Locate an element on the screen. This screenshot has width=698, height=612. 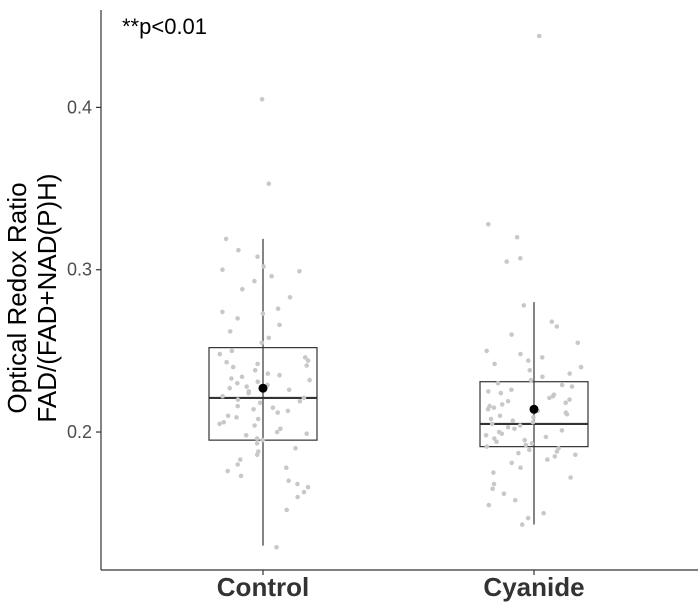
mean-point is located at coordinates (534, 409).